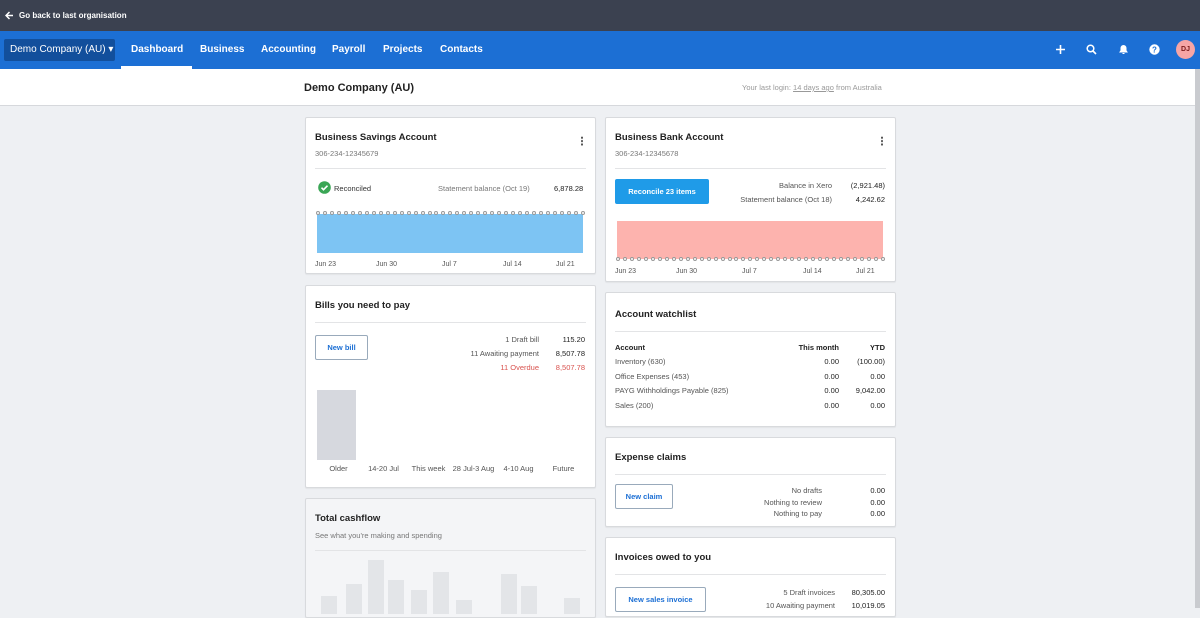 This screenshot has width=1200, height=618. I want to click on status: Reconciled, so click(353, 188).